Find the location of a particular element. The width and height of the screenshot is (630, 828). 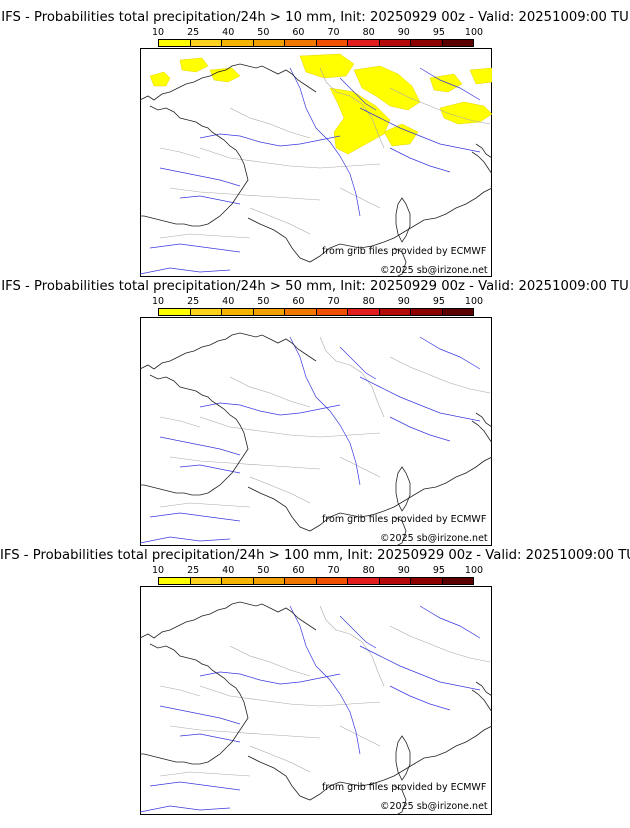

precip-probability-areas is located at coordinates (320, 104).